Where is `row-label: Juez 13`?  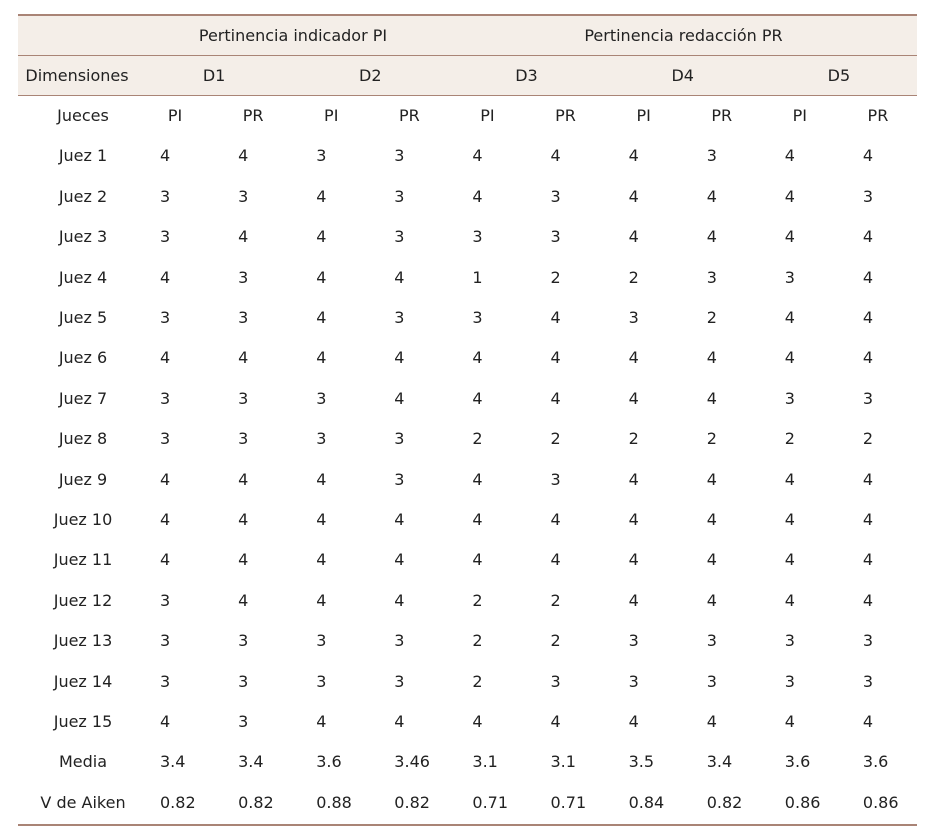
row-label: Juez 13 is located at coordinates (83, 641).